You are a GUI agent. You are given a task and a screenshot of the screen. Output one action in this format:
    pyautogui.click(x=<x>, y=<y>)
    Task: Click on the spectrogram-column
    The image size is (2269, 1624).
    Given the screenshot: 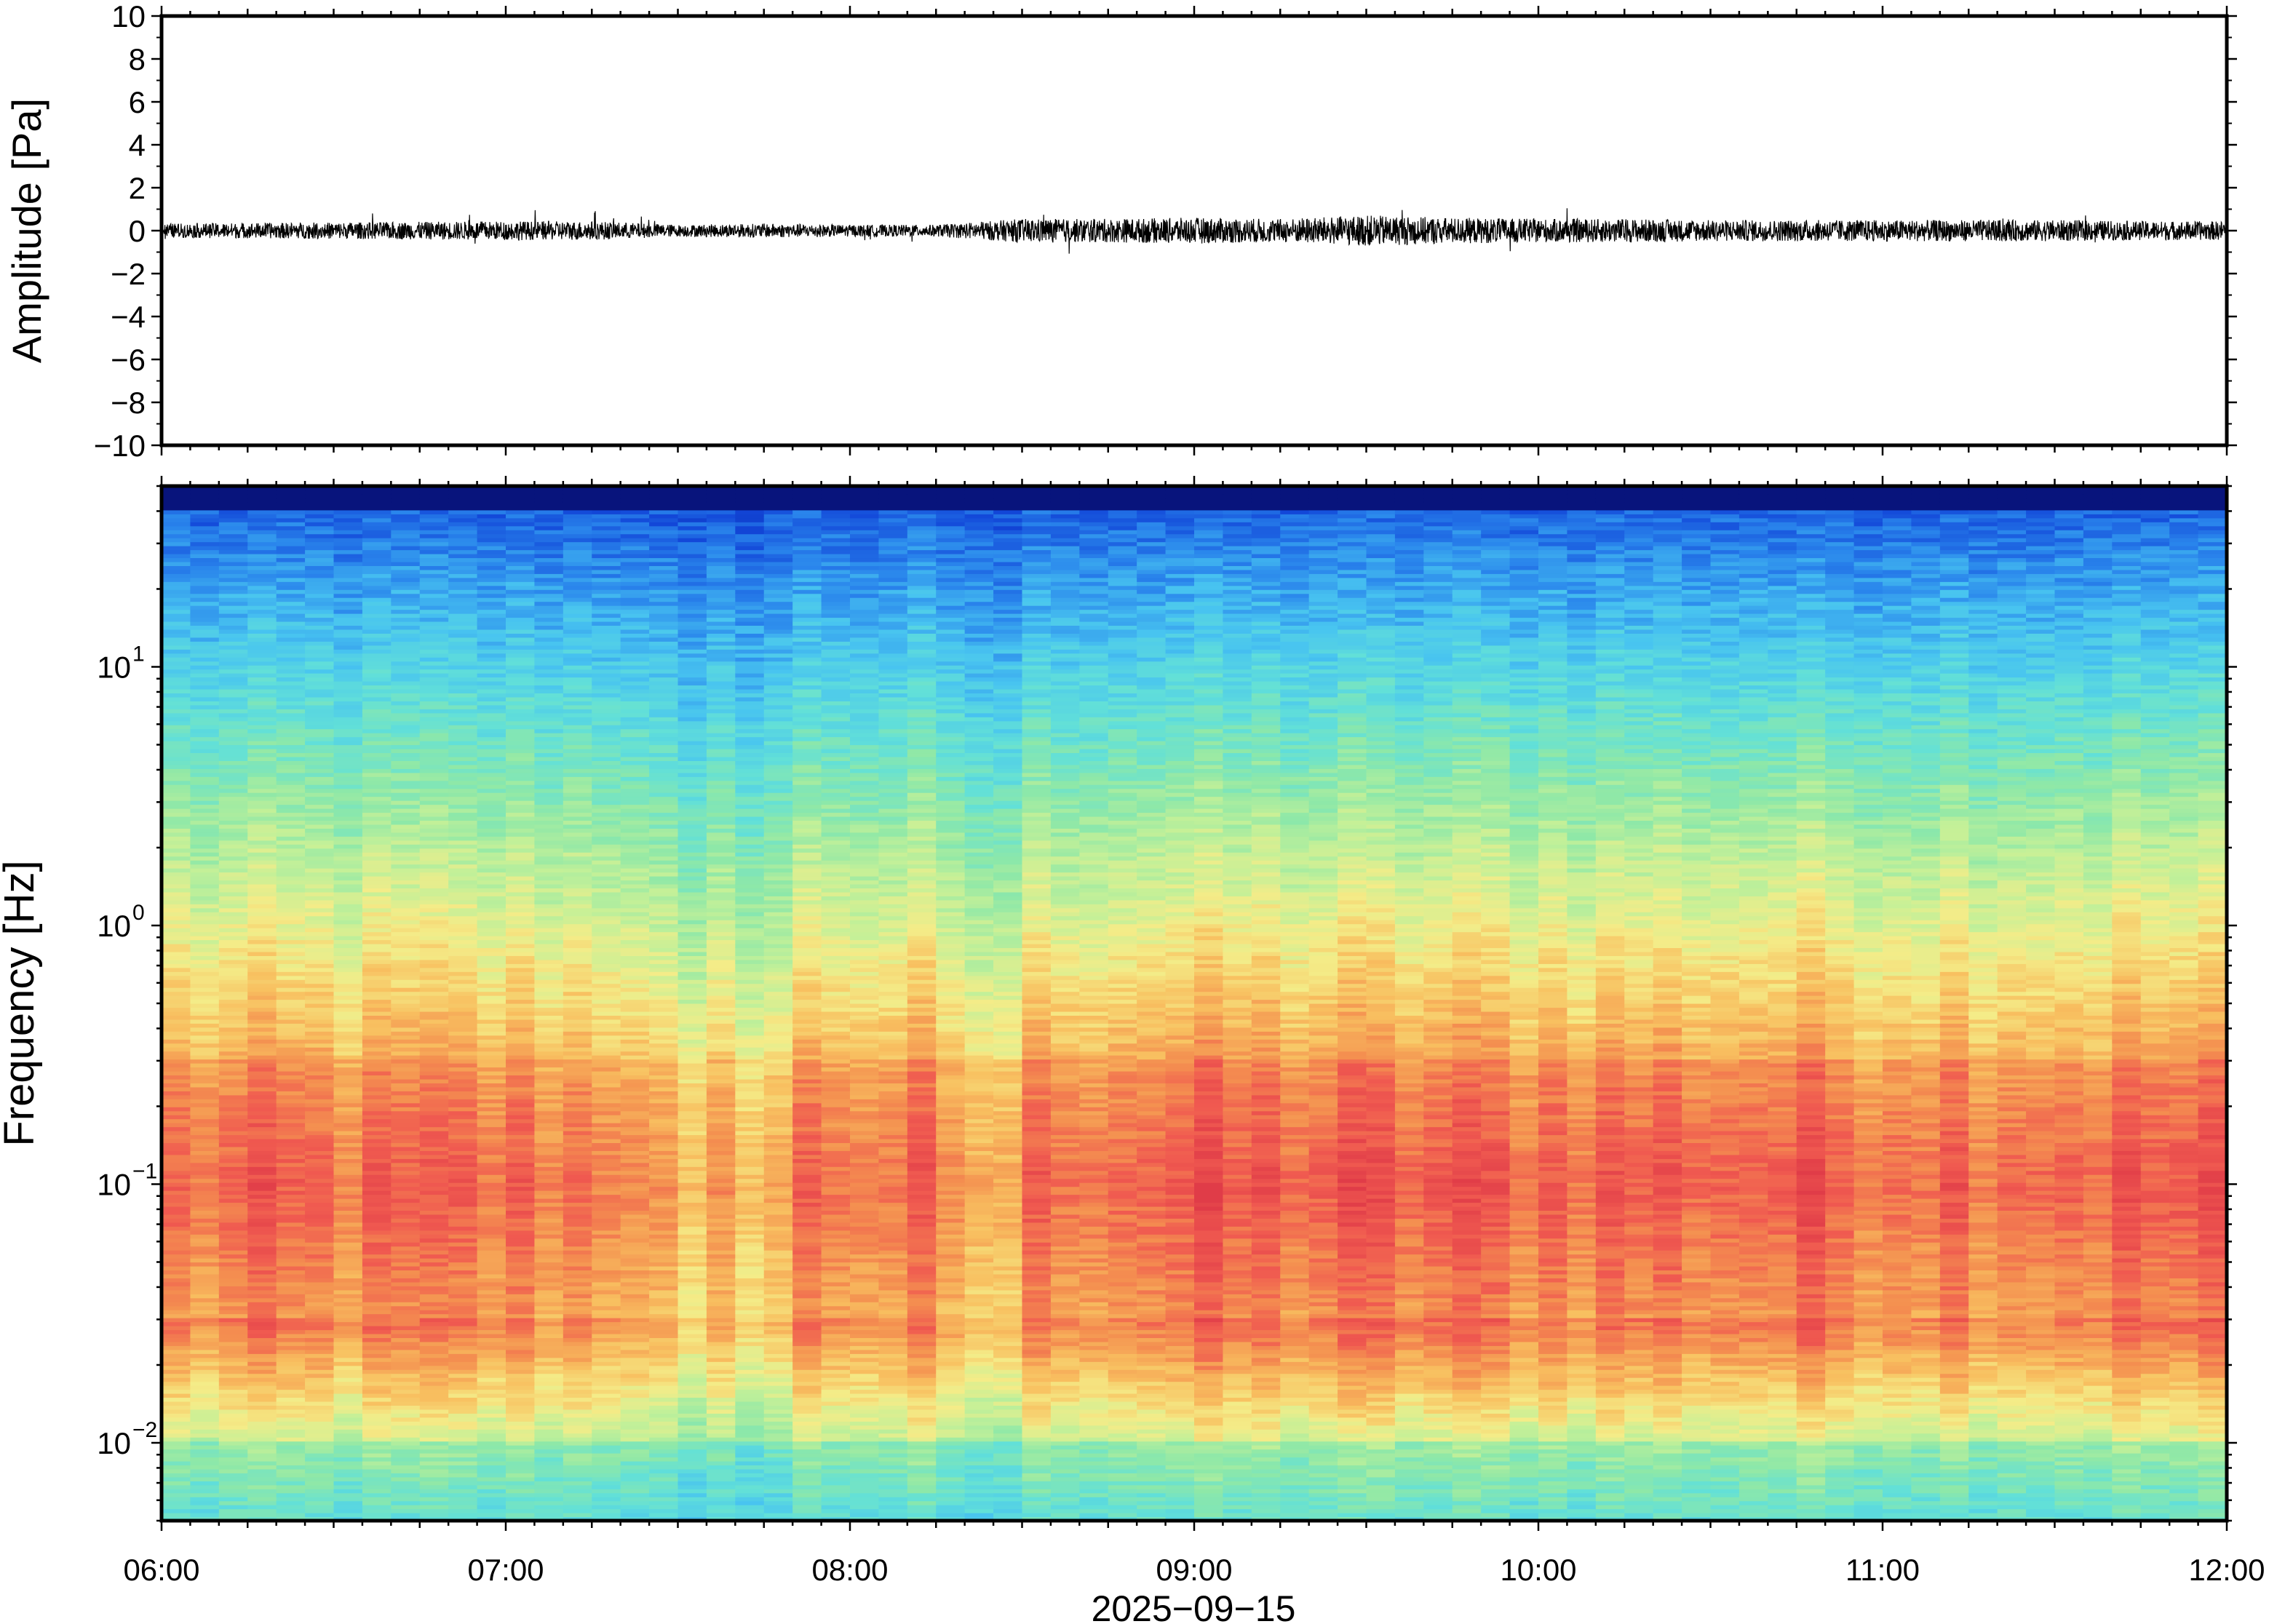 What is the action you would take?
    pyautogui.click(x=435, y=1003)
    